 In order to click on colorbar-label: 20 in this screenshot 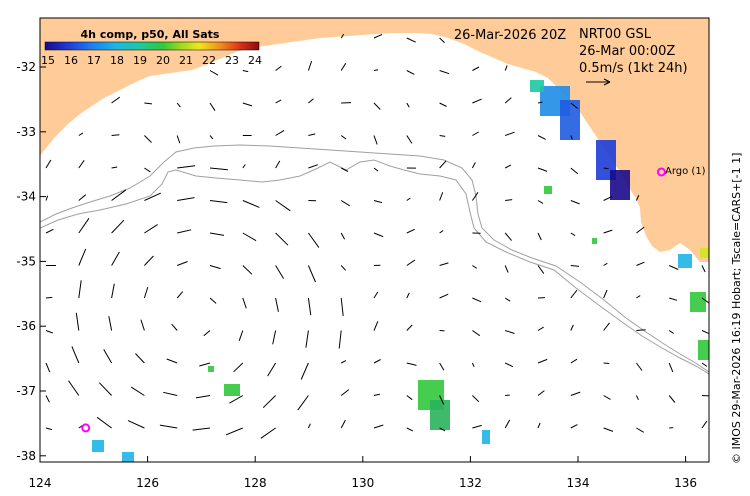, I will do `click(163, 60)`.